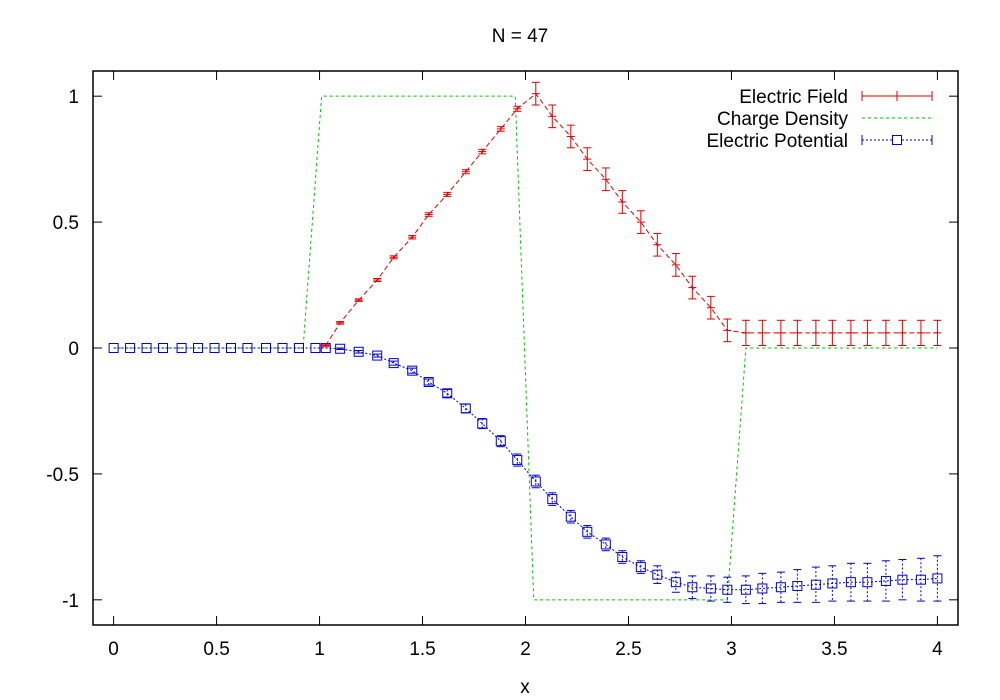 This screenshot has width=1000, height=700. What do you see at coordinates (525, 687) in the screenshot?
I see `x-axis-label: x` at bounding box center [525, 687].